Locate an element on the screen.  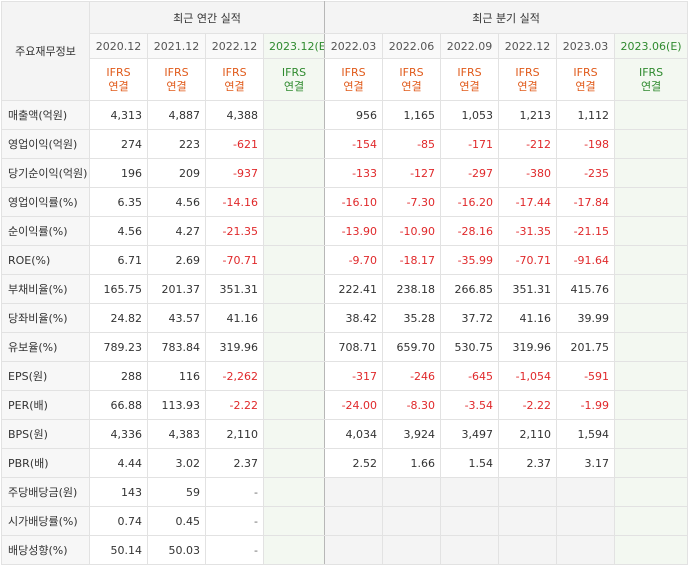
table-row: EPS(원) 288 116 -2,262 -317 -246 -645 -1,054 -591 is located at coordinates (345, 376).